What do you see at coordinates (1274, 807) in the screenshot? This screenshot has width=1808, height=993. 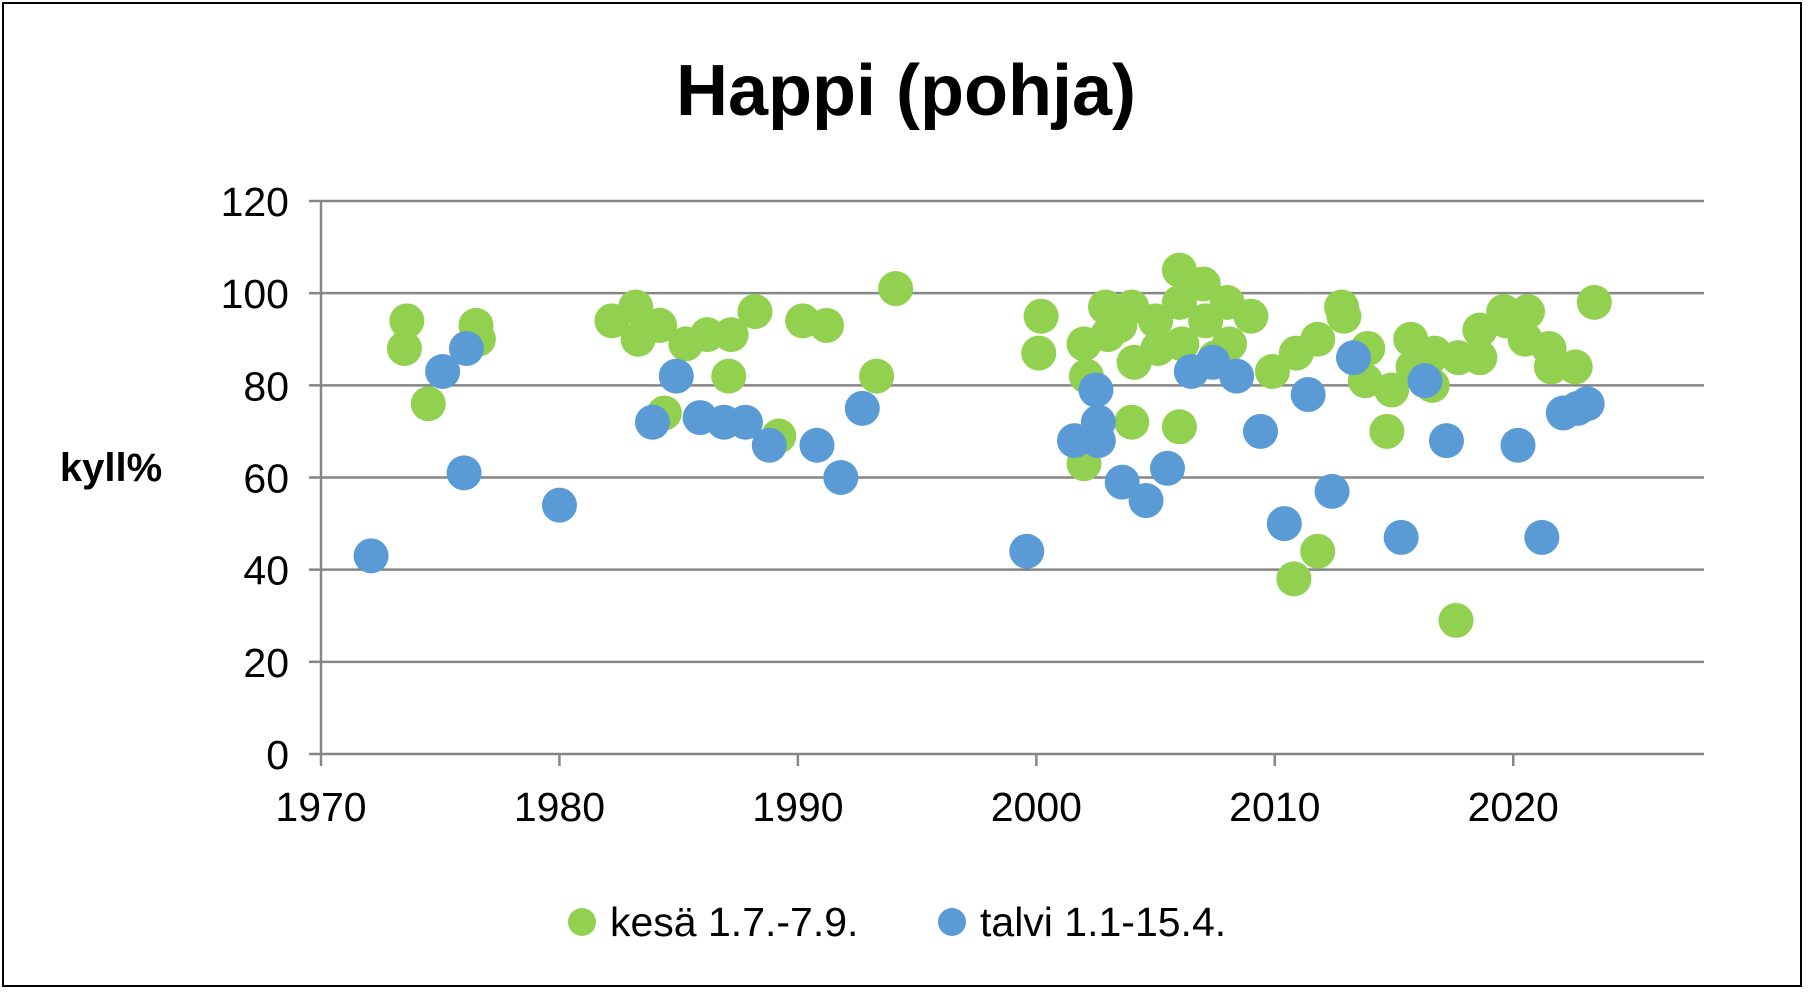 I see `x-tick-label: 2010` at bounding box center [1274, 807].